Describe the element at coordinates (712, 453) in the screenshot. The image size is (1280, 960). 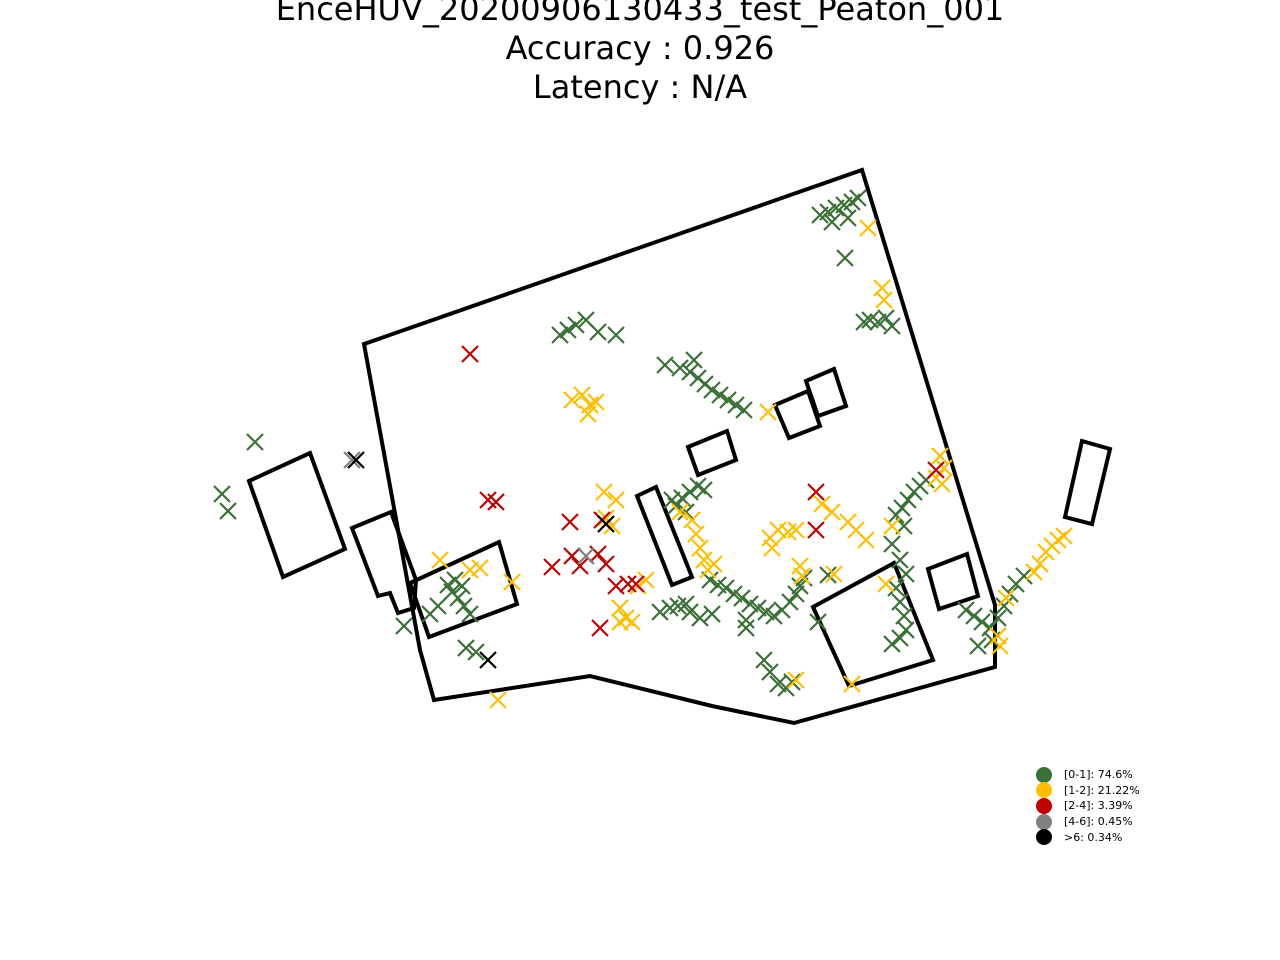
I see `building-center-small` at that location.